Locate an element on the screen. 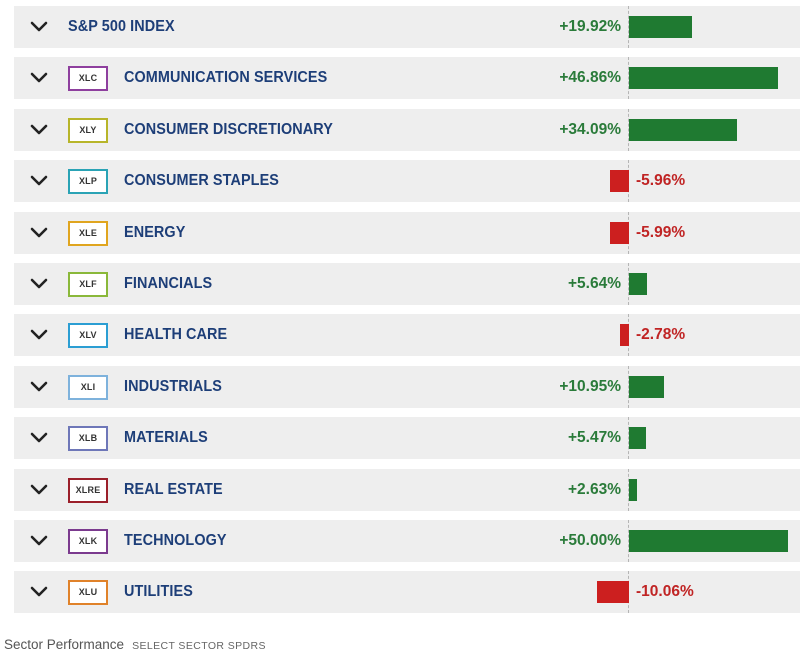  ticker-badge: XLI is located at coordinates (88, 387).